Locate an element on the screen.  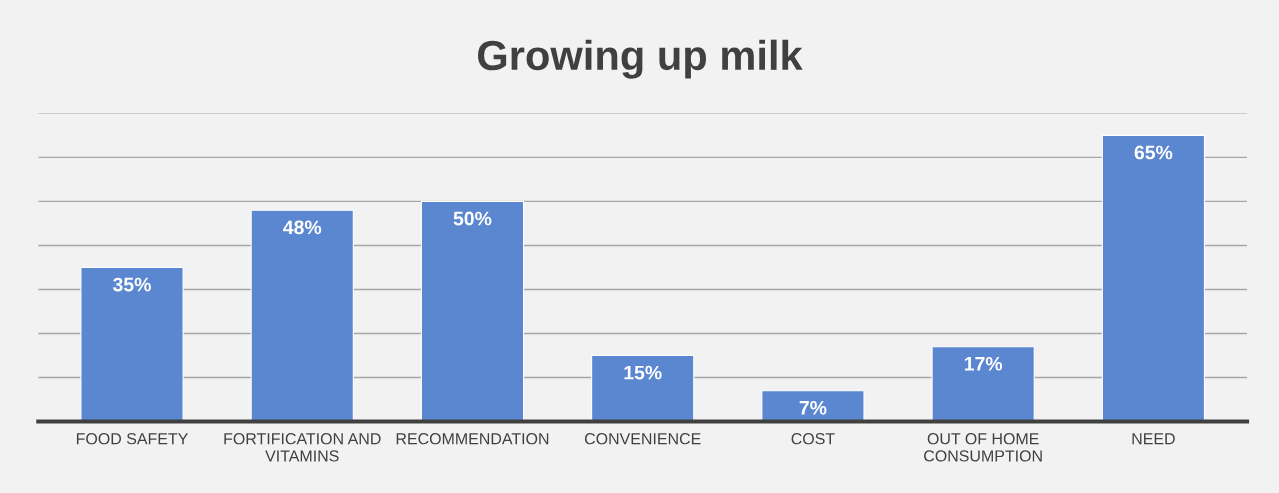
data-label: 50% is located at coordinates (472, 218).